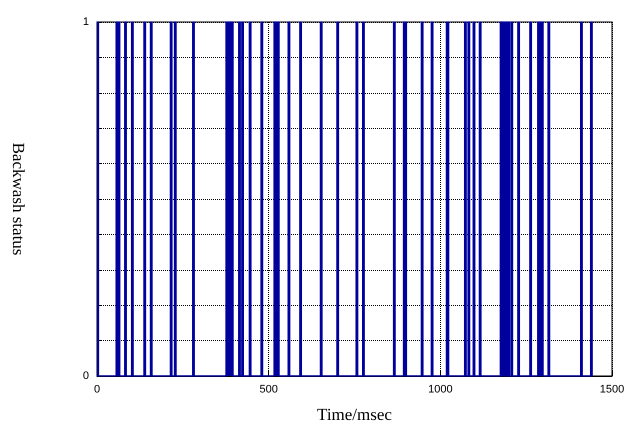  Describe the element at coordinates (268, 390) in the screenshot. I see `x-tick-label: 500` at that location.